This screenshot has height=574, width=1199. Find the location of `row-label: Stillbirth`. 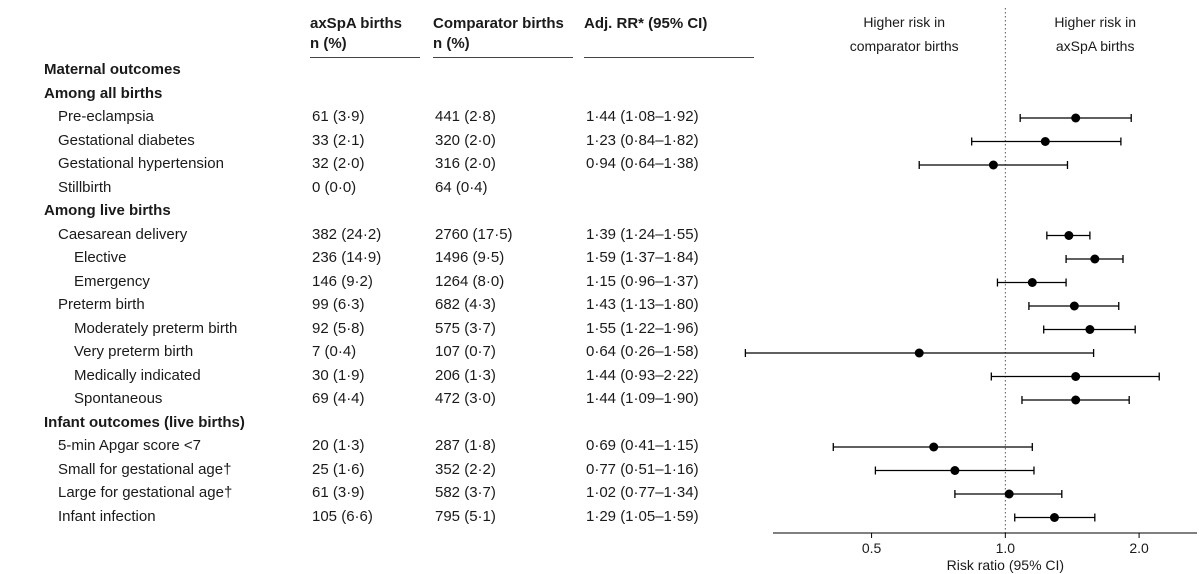

row-label: Stillbirth is located at coordinates (85, 187).